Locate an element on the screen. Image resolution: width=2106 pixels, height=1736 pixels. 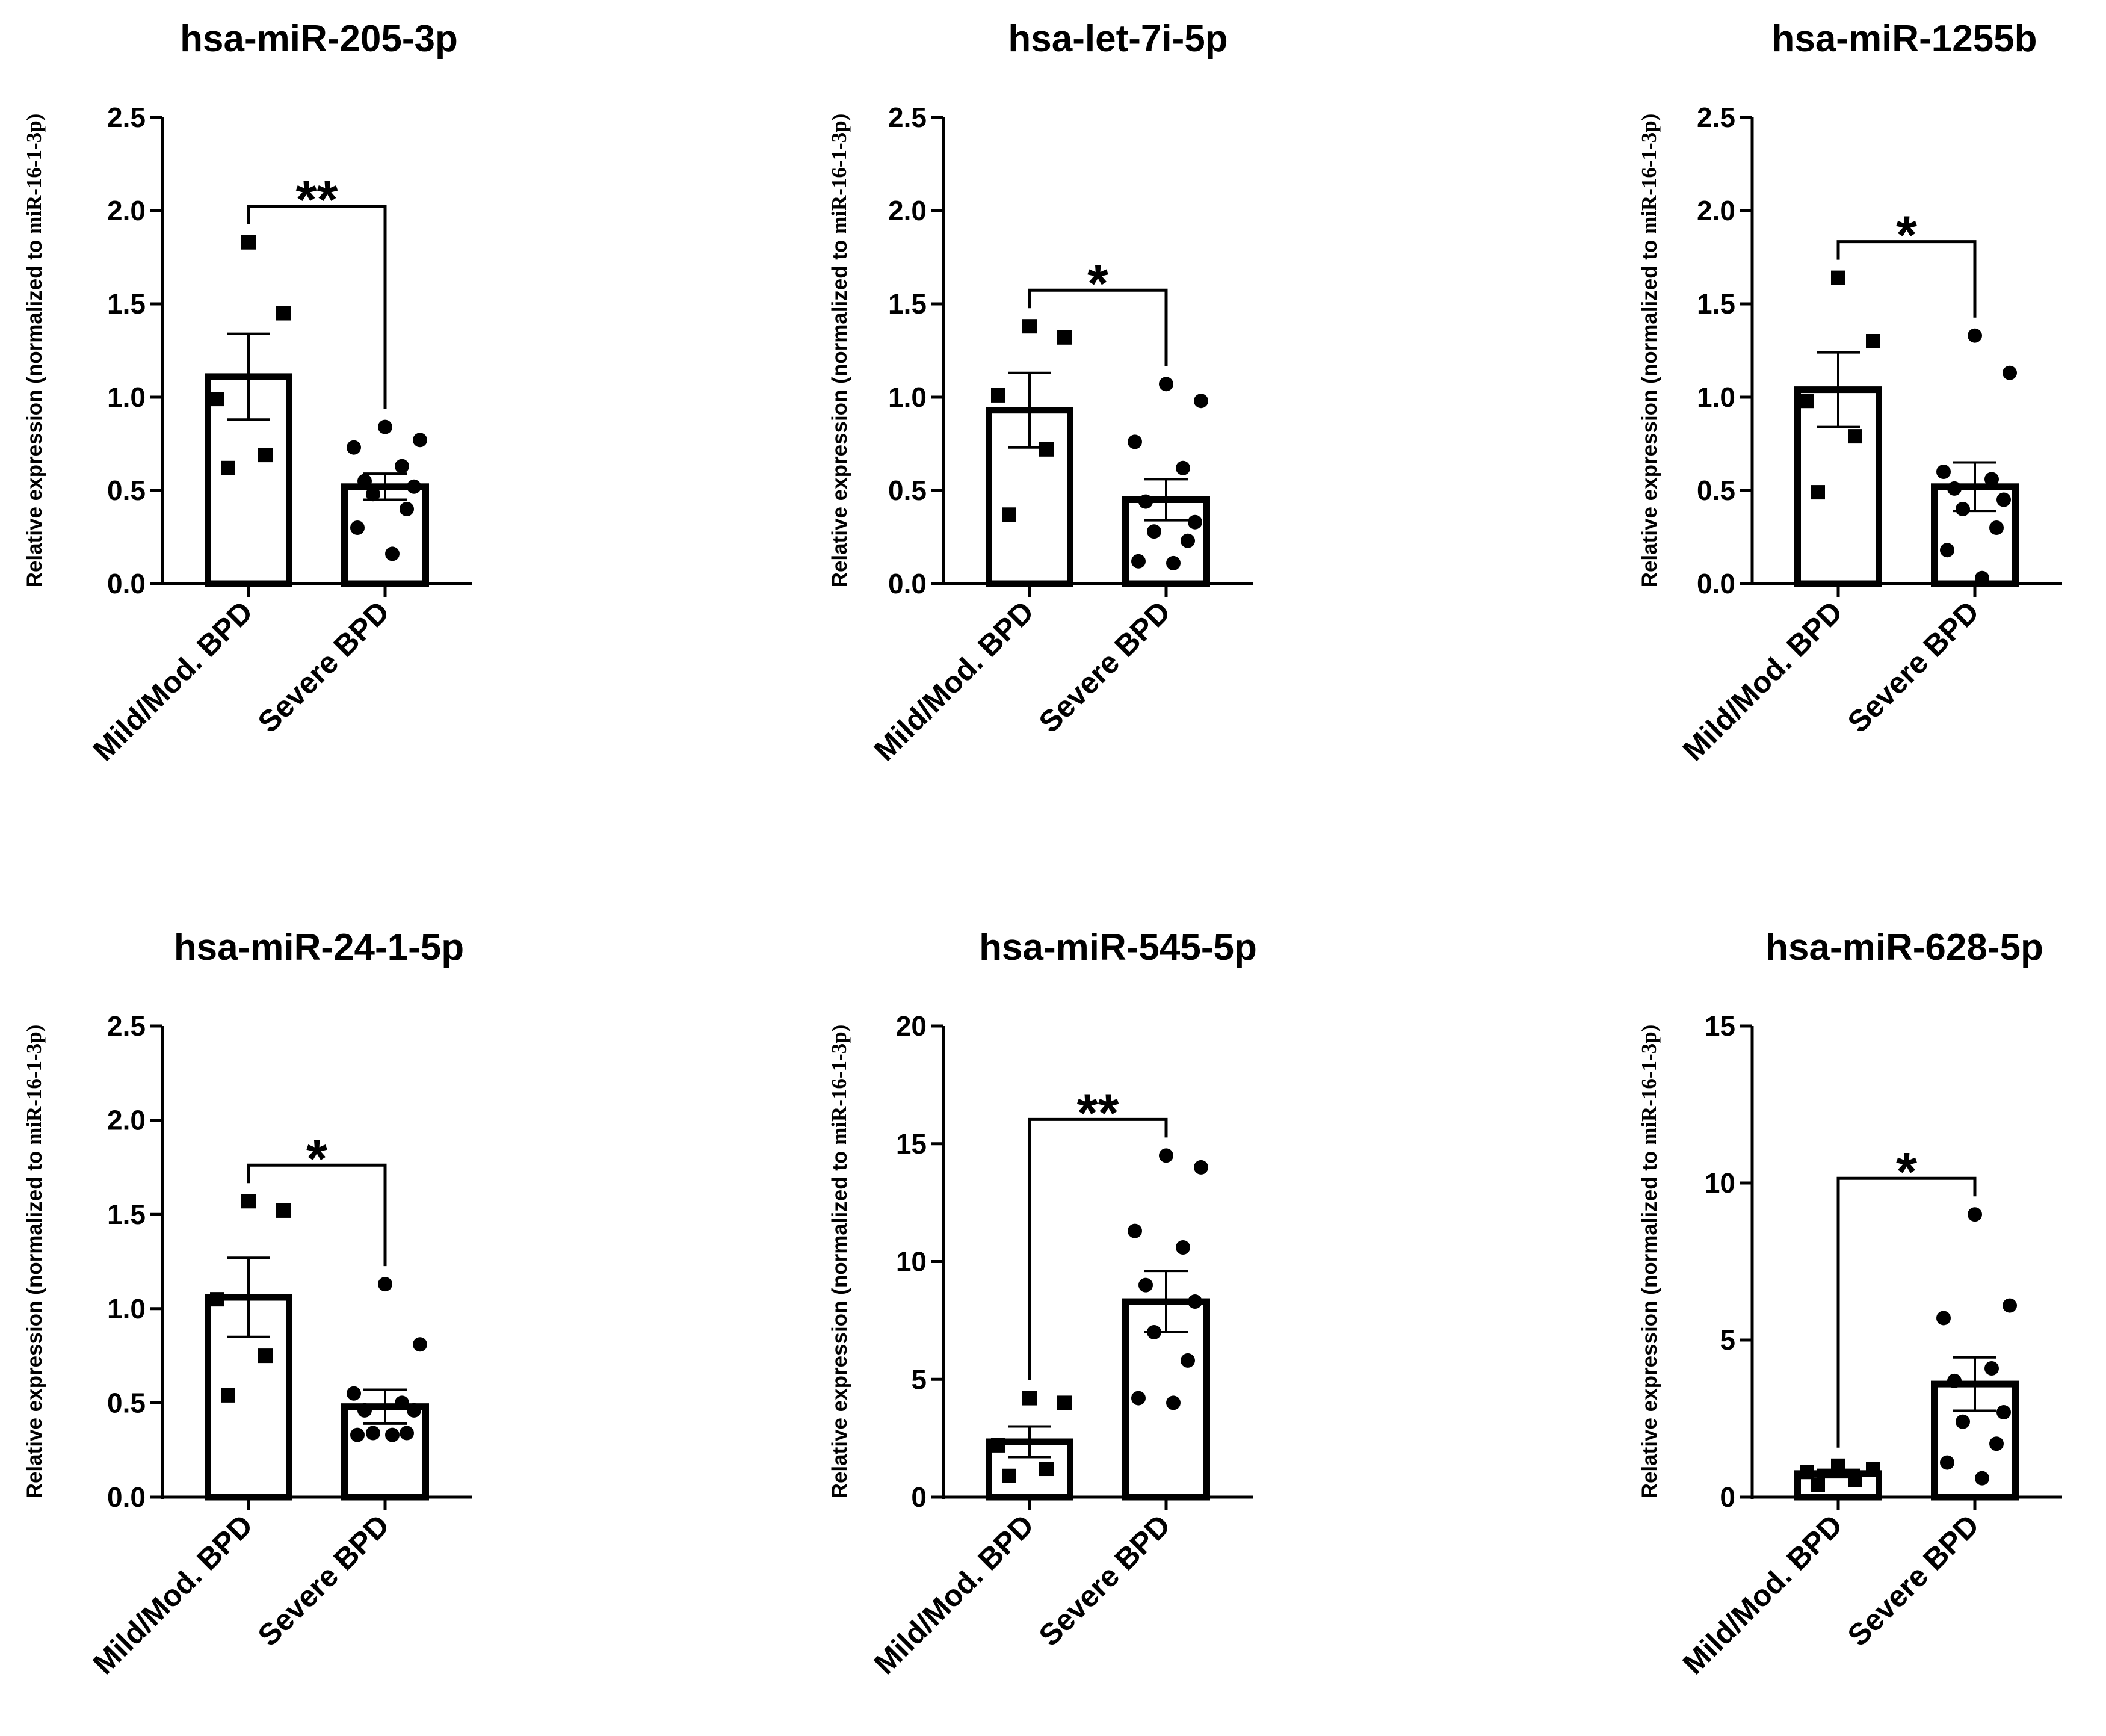
y-tick-label: 0.0 is located at coordinates (907, 583).